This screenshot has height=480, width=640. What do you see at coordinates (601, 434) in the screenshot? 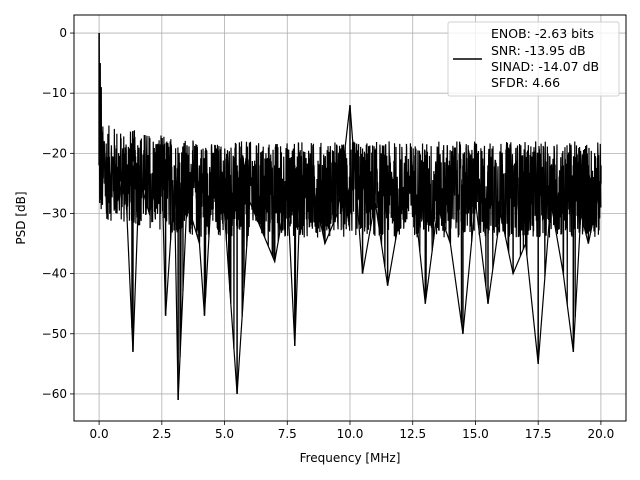
I see `x-tick-label: 20.0` at bounding box center [601, 434].